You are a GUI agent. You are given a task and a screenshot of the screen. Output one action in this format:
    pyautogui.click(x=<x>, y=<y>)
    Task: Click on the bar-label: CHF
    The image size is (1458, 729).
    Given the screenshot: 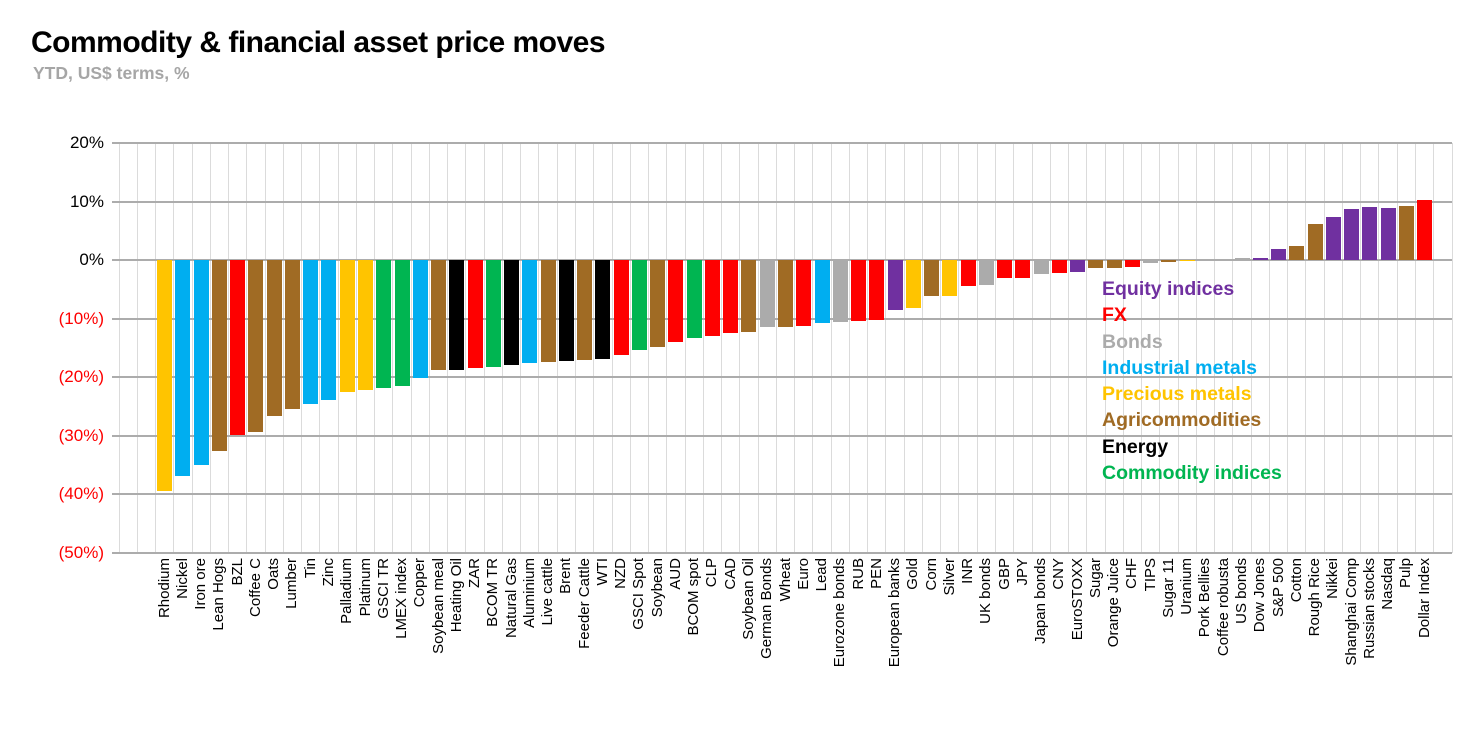 What is the action you would take?
    pyautogui.click(x=1132, y=573)
    